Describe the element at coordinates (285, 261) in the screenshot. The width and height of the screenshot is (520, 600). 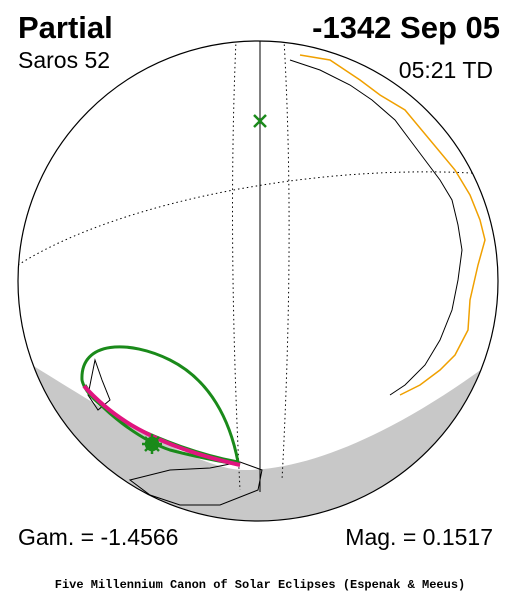
I see `meridian-dotted` at that location.